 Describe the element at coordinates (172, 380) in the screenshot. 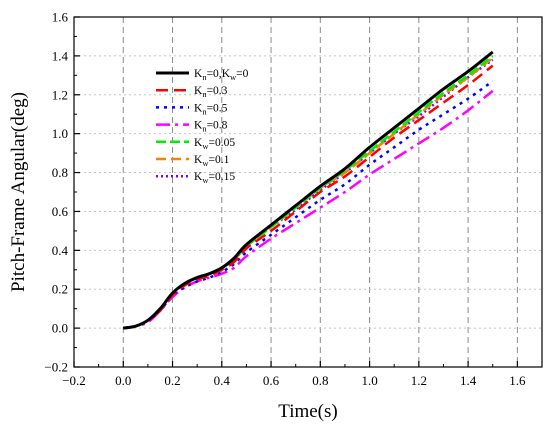

I see `x-tick-label: 0.2` at that location.